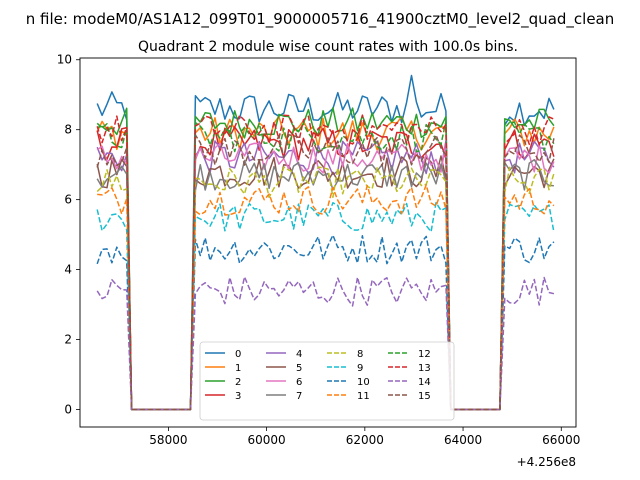  Describe the element at coordinates (365, 440) in the screenshot. I see `x-tick-label: 62000` at that location.